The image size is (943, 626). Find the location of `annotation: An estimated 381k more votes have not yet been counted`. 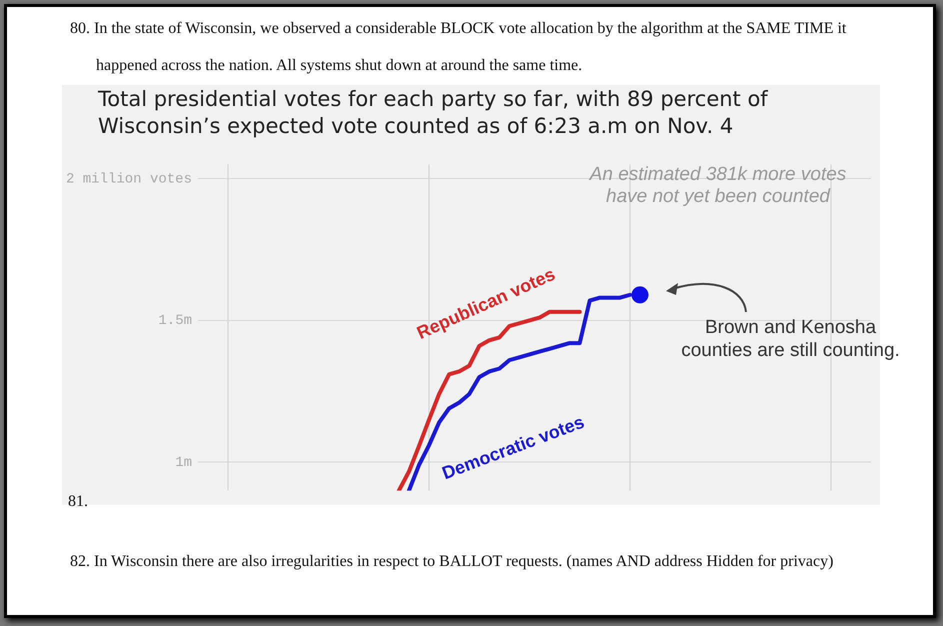

annotation: An estimated 381k more votes have not yet been counted is located at coordinates (718, 186).